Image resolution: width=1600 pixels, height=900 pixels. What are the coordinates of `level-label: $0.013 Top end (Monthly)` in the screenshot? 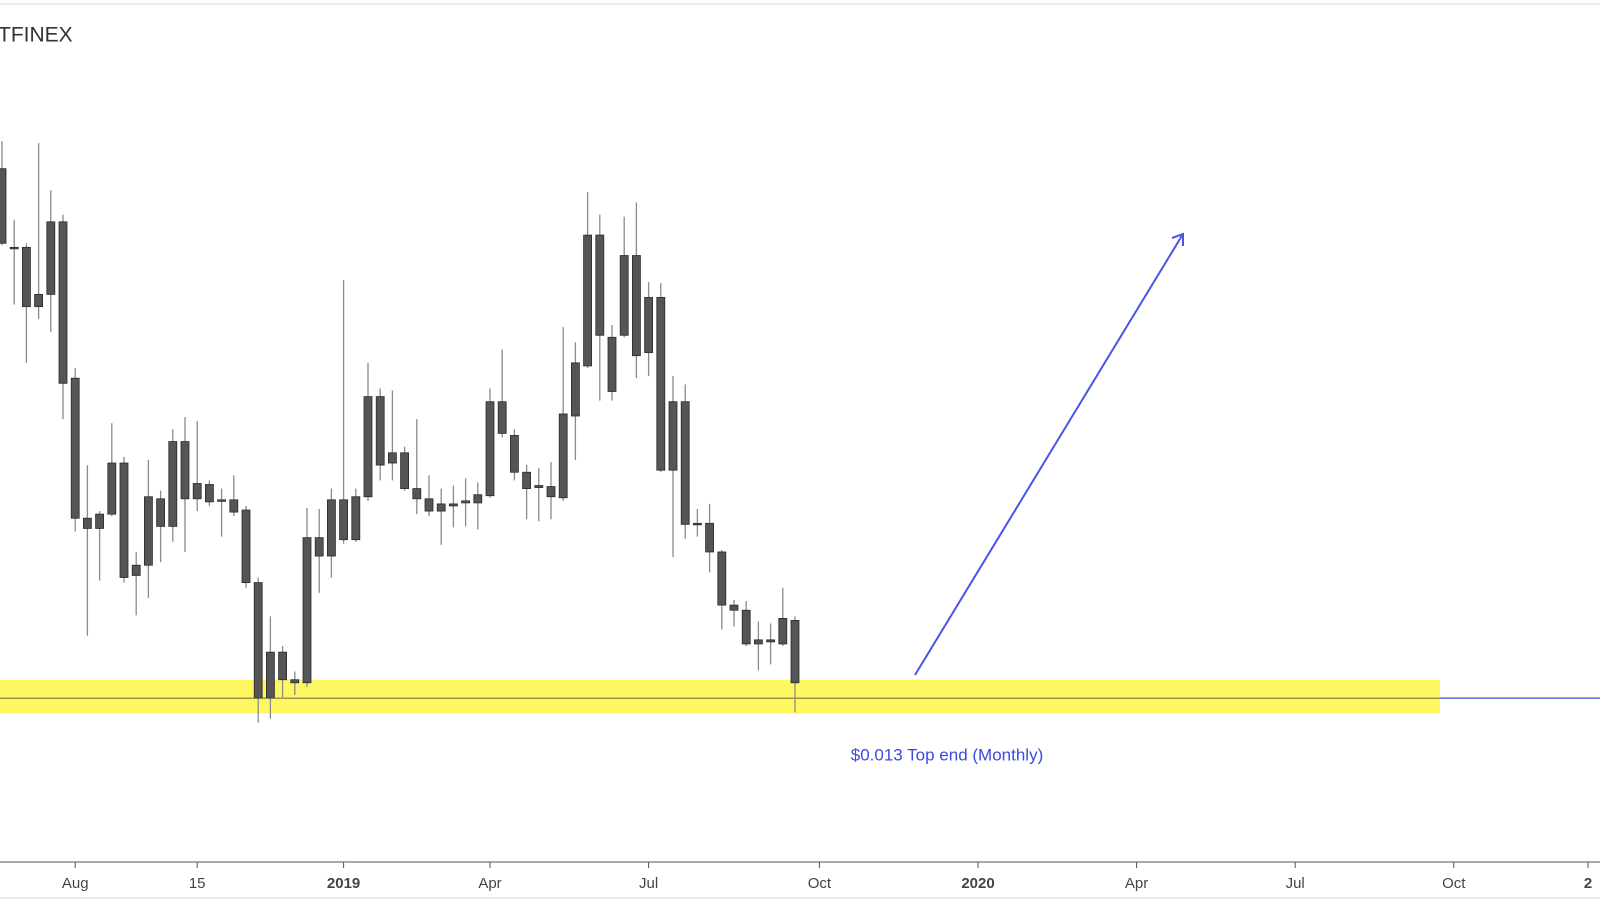 It's located at (947, 755).